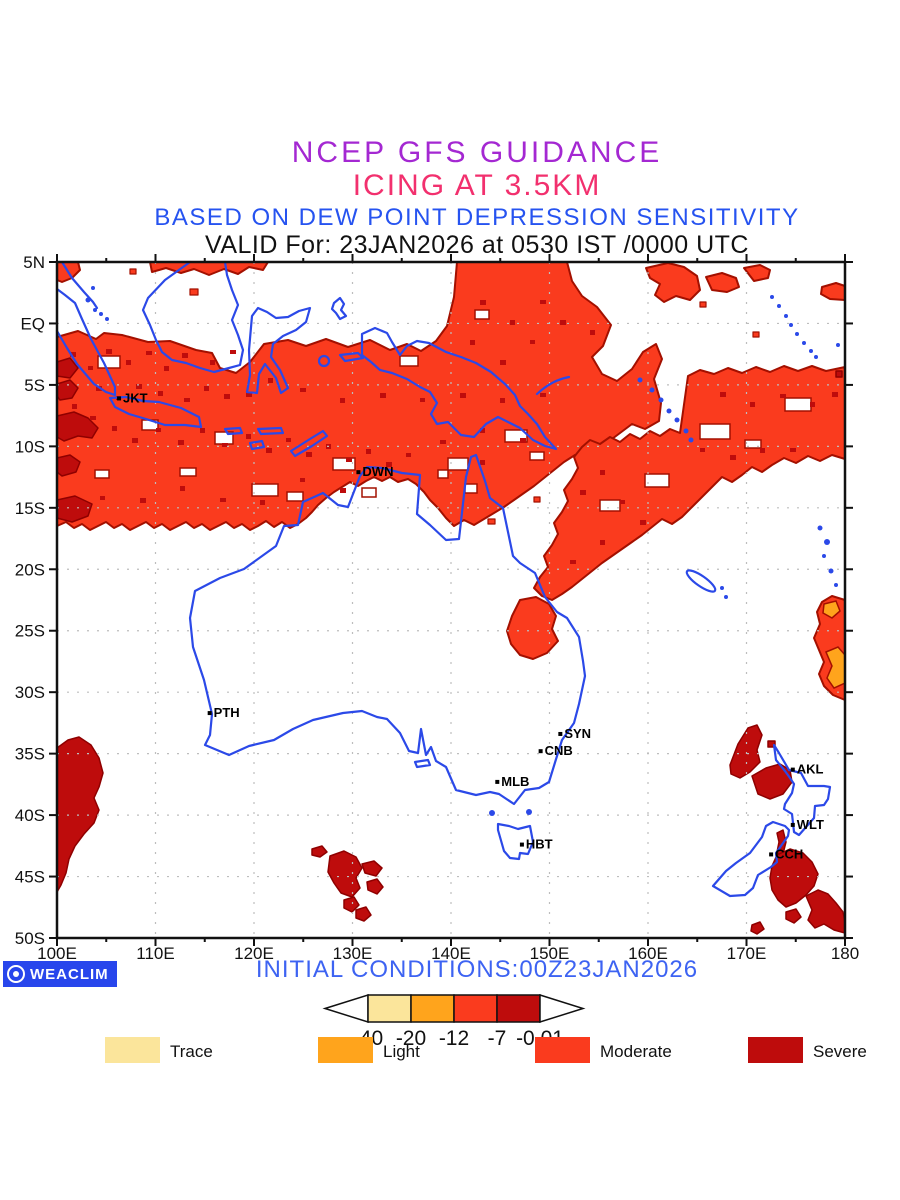 The width and height of the screenshot is (900, 1200). What do you see at coordinates (30, 815) in the screenshot?
I see `lat-tick-label: 40S` at bounding box center [30, 815].